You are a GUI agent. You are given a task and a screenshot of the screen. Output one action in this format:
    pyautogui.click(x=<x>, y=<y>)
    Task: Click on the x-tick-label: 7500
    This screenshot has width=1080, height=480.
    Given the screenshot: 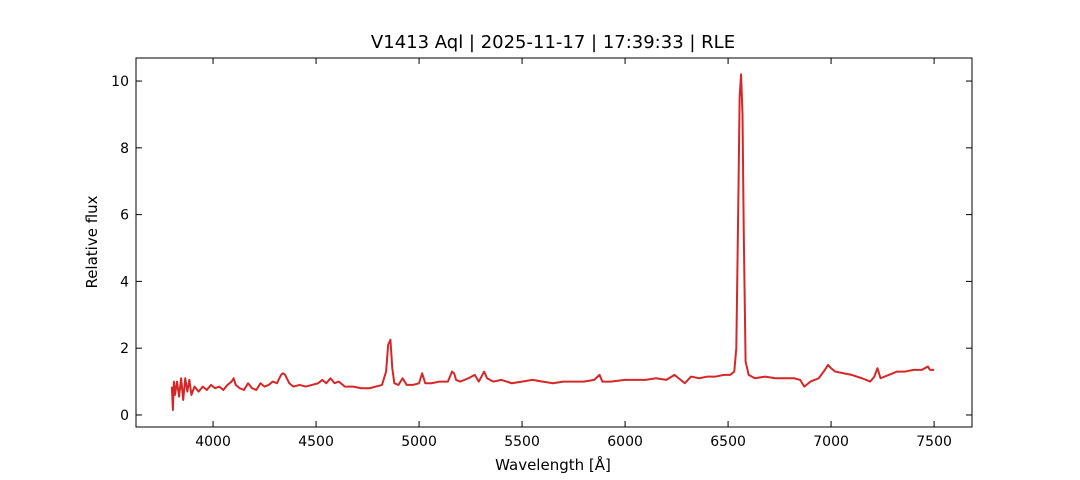 What is the action you would take?
    pyautogui.click(x=934, y=442)
    